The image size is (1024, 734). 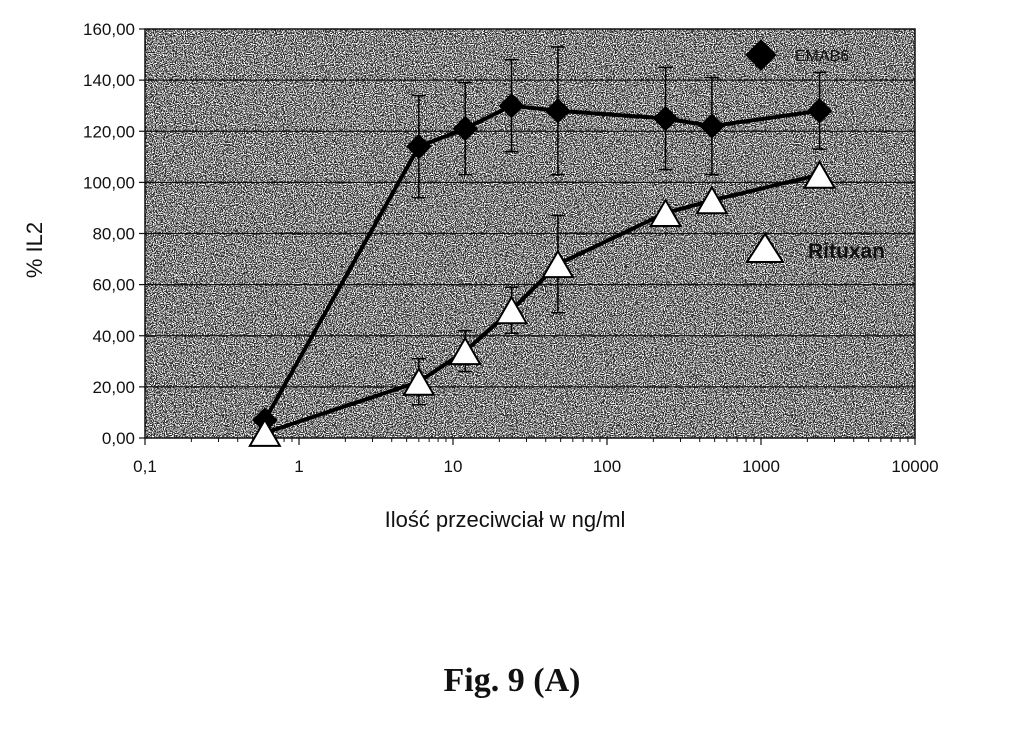 What do you see at coordinates (113, 285) in the screenshot?
I see `y-tick-label: 60,00` at bounding box center [113, 285].